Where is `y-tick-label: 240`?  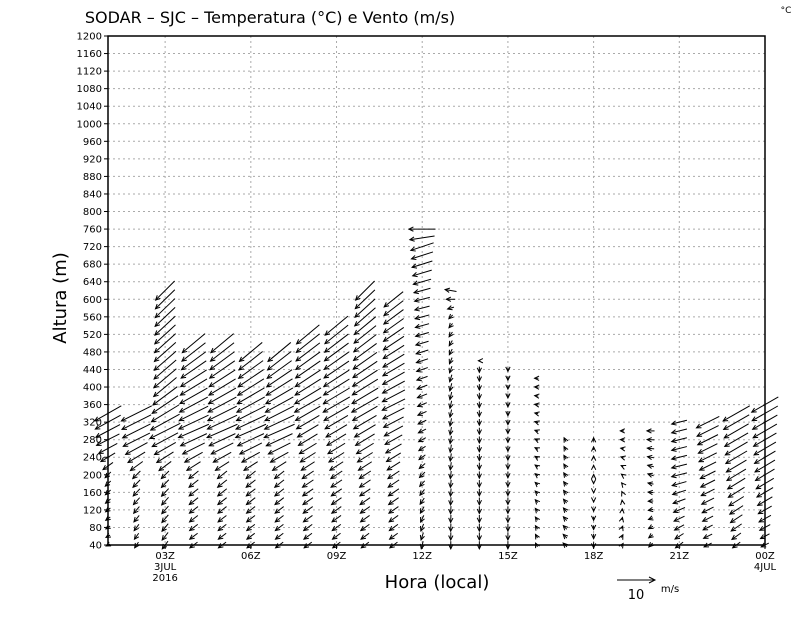
y-tick-label: 240 is located at coordinates (92, 458).